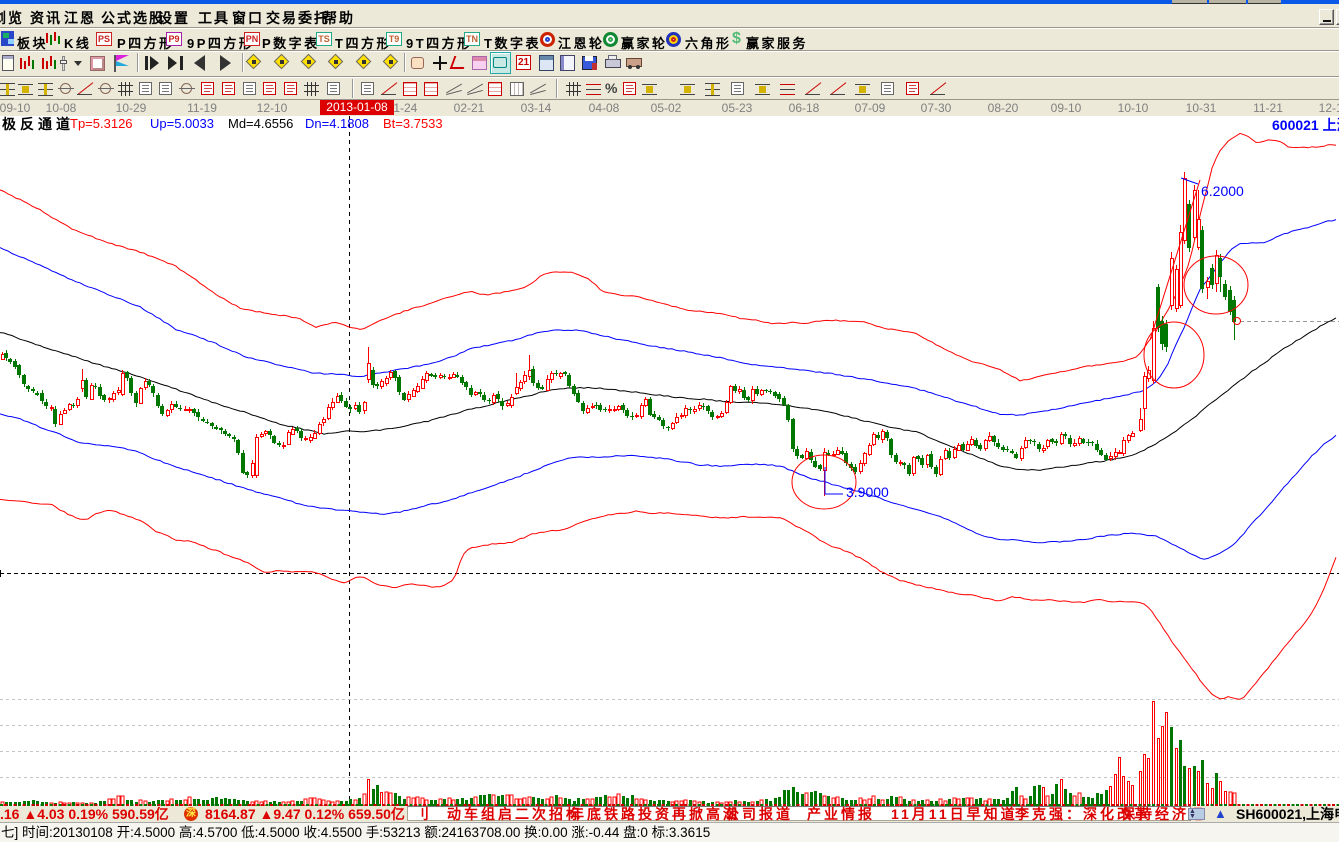  I want to click on svg-text: Bt=3.7533, so click(413, 123).